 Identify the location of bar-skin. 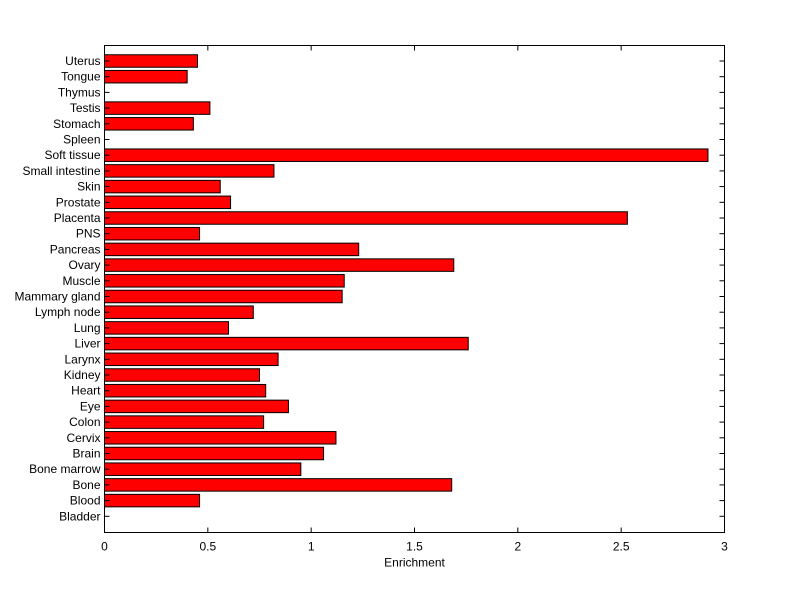
(162, 186).